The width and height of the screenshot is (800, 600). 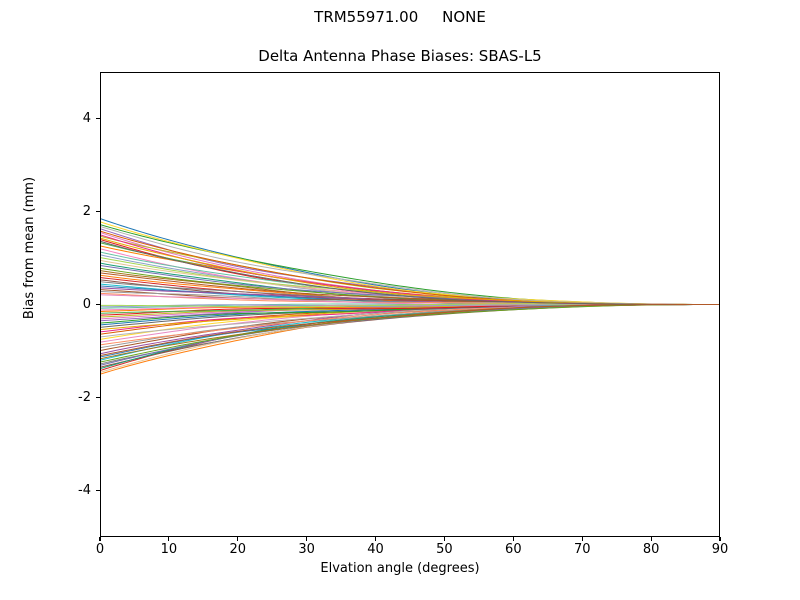 I want to click on x-axis-label: Elvation angle (degrees), so click(x=400, y=568).